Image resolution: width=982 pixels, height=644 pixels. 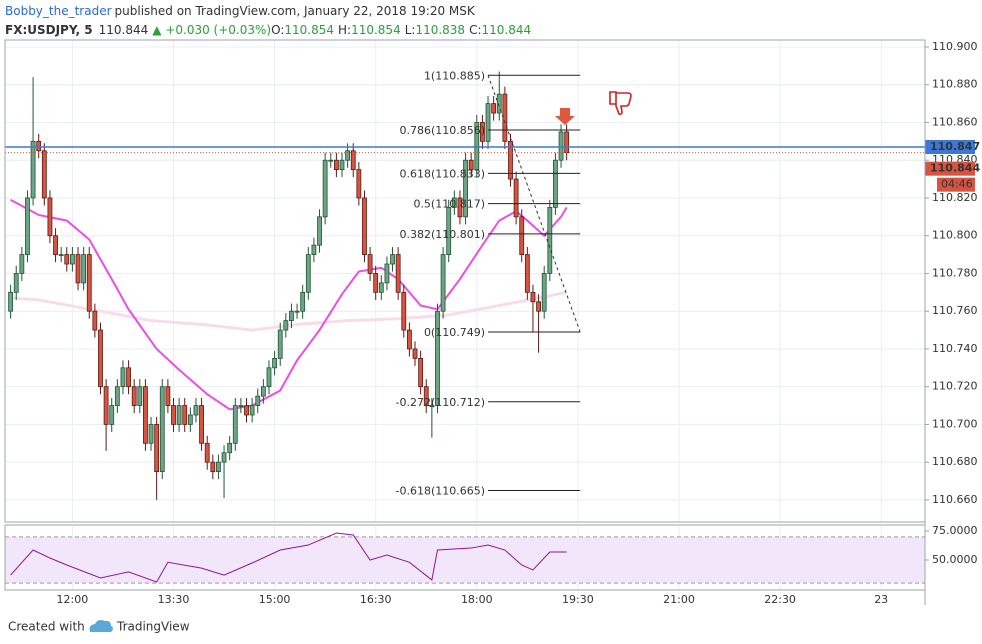 What do you see at coordinates (679, 599) in the screenshot?
I see `x-tick-label: 21:00` at bounding box center [679, 599].